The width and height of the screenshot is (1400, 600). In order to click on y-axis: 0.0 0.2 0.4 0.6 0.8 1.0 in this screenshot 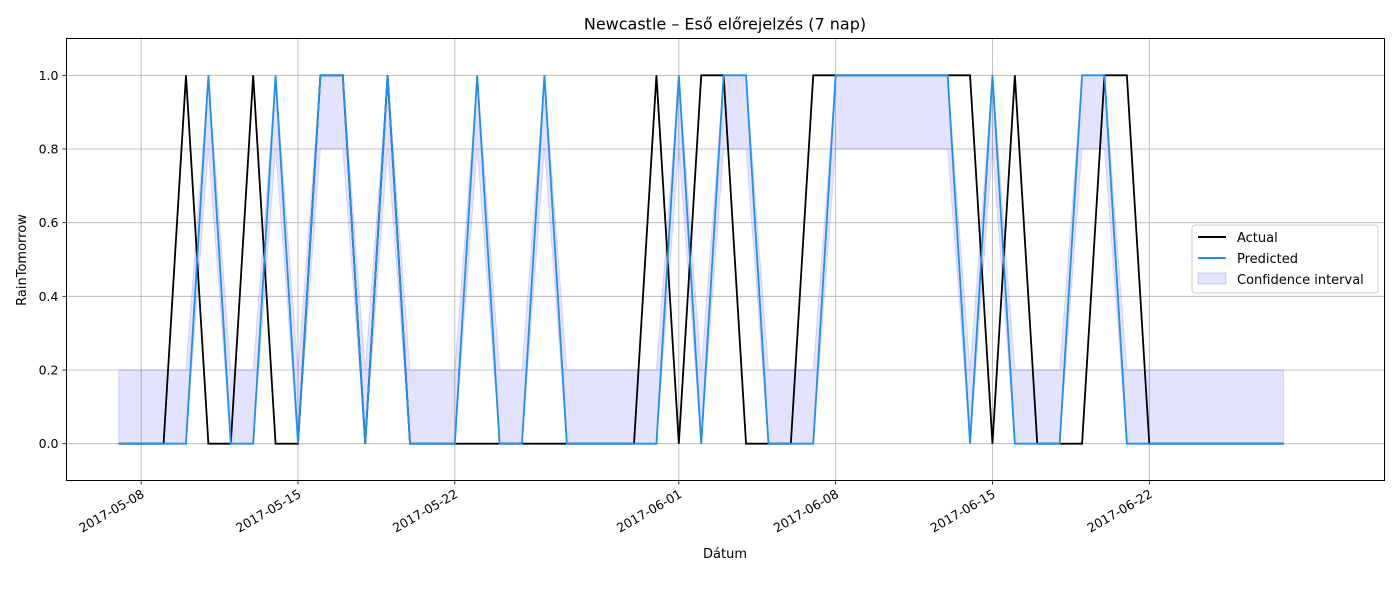, I will do `click(53, 259)`.